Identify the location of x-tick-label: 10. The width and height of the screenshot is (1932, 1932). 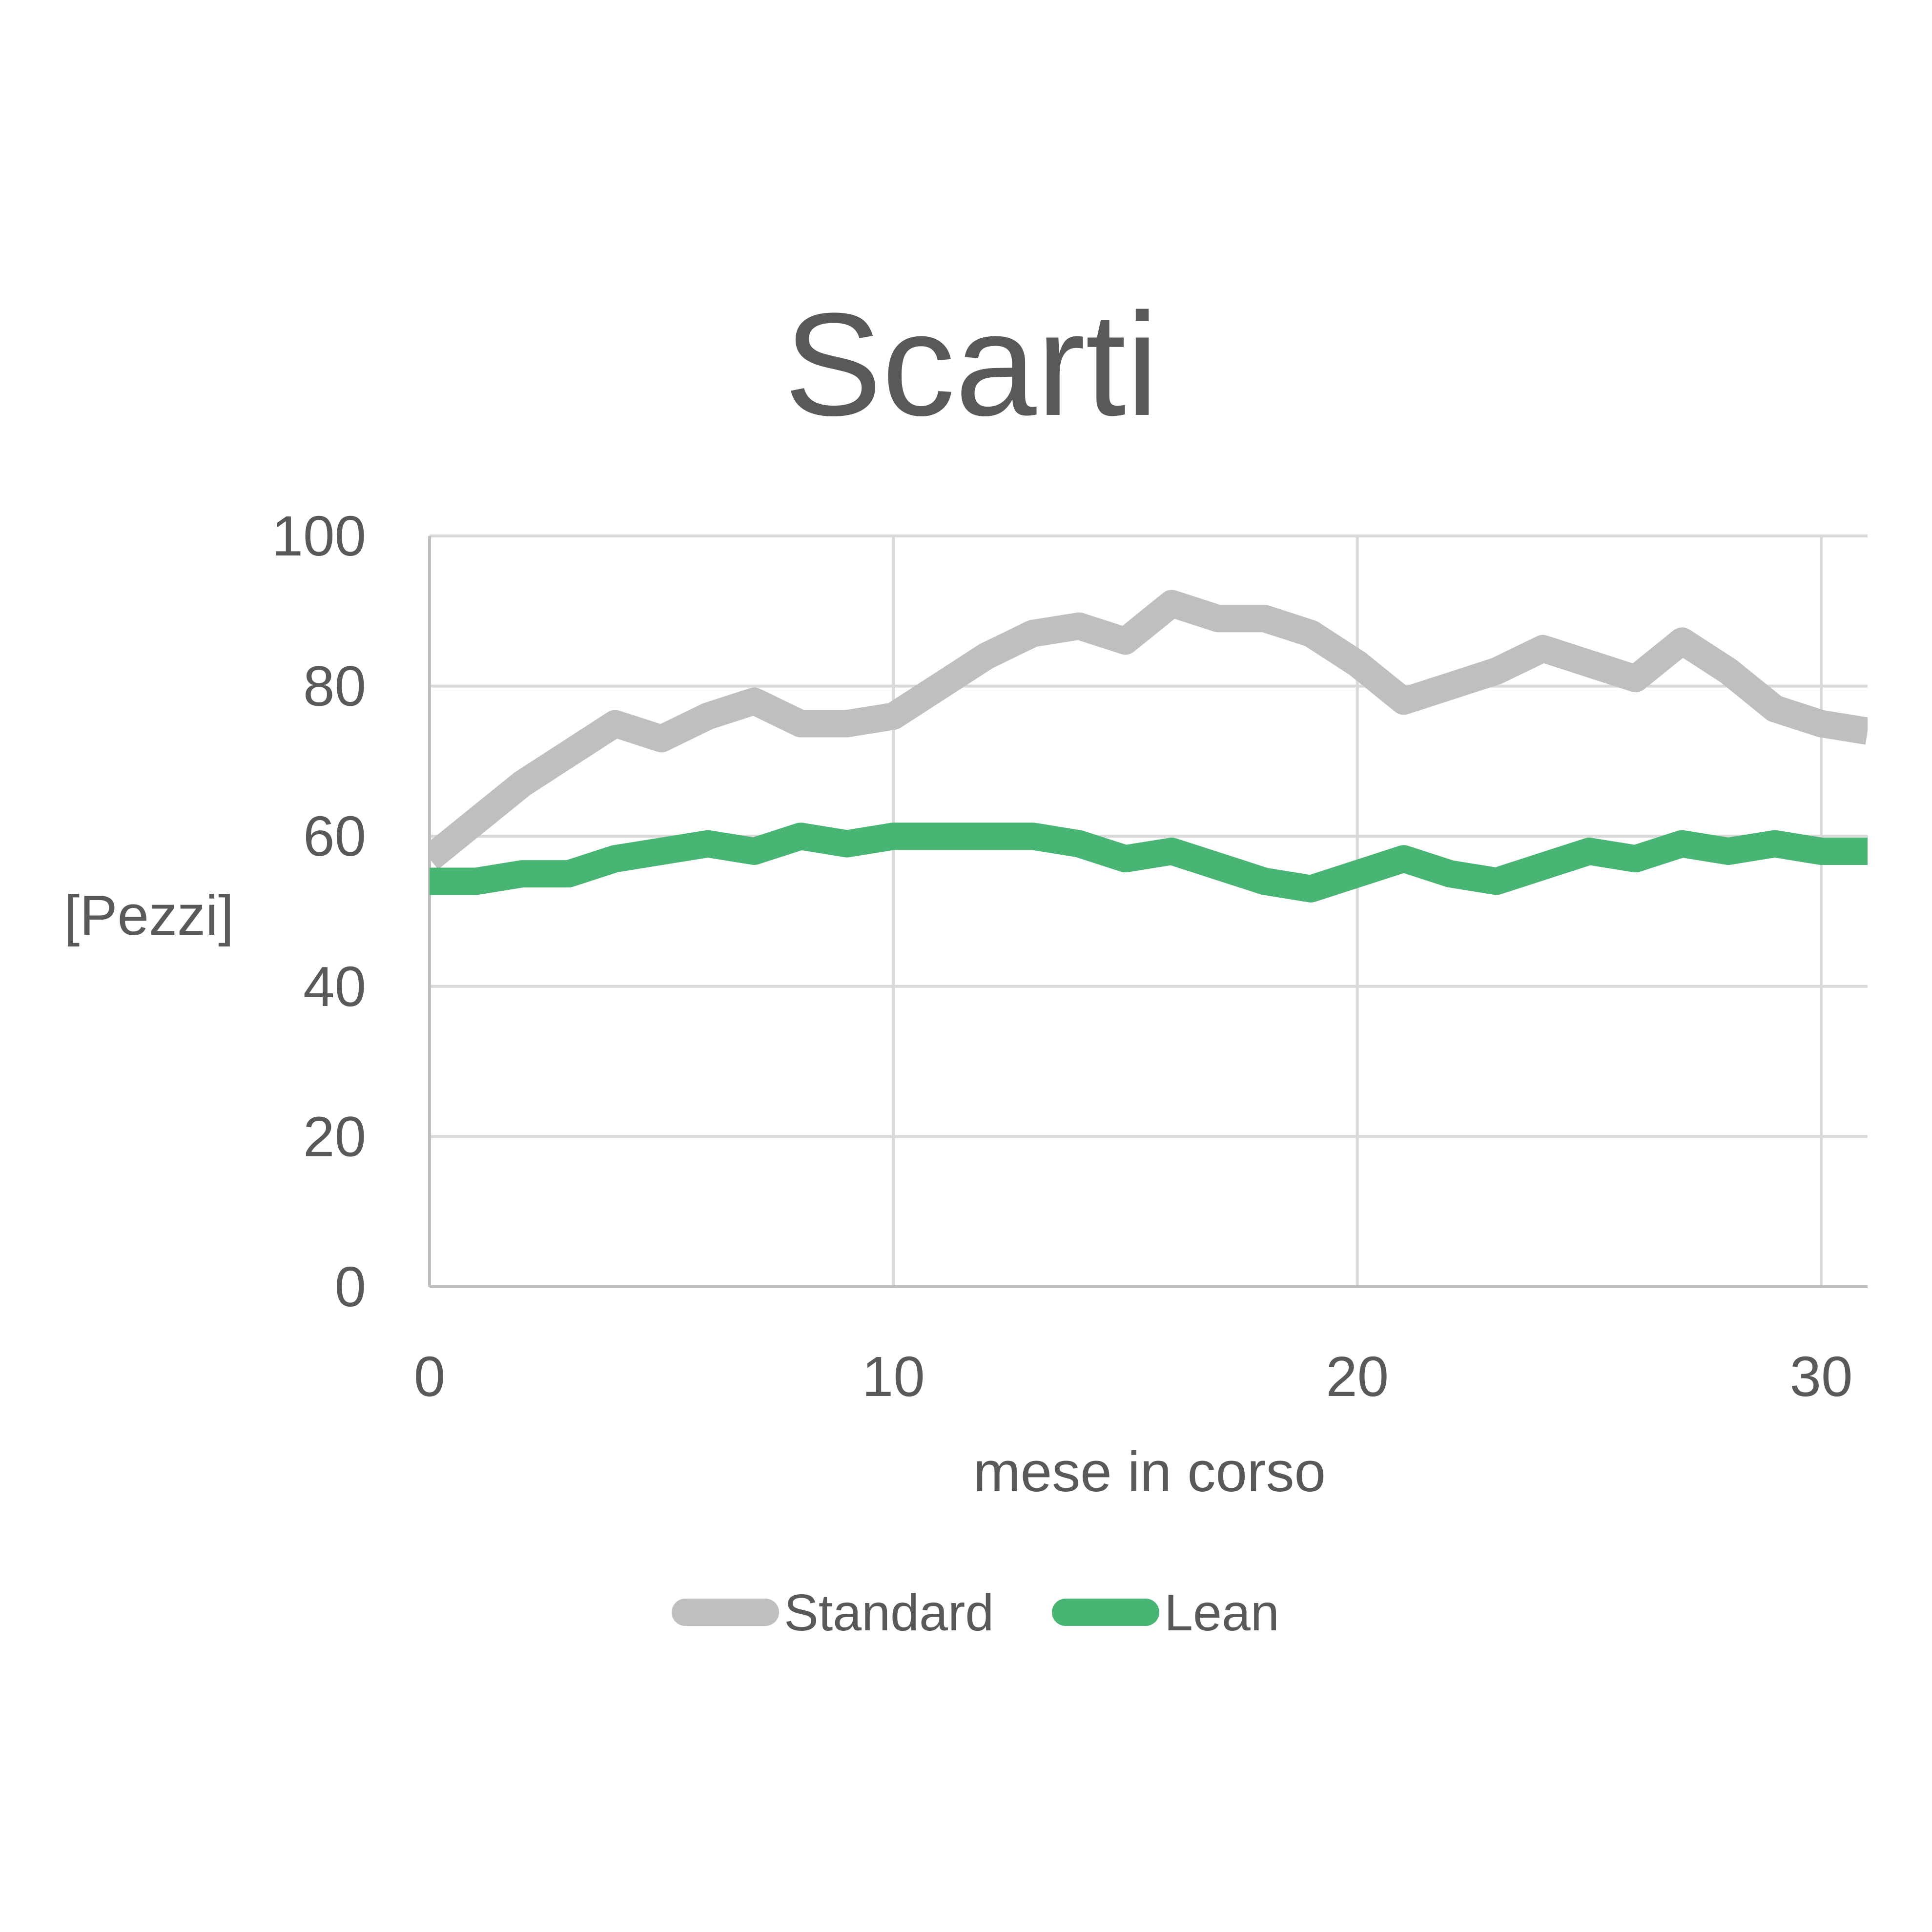
(893, 1376).